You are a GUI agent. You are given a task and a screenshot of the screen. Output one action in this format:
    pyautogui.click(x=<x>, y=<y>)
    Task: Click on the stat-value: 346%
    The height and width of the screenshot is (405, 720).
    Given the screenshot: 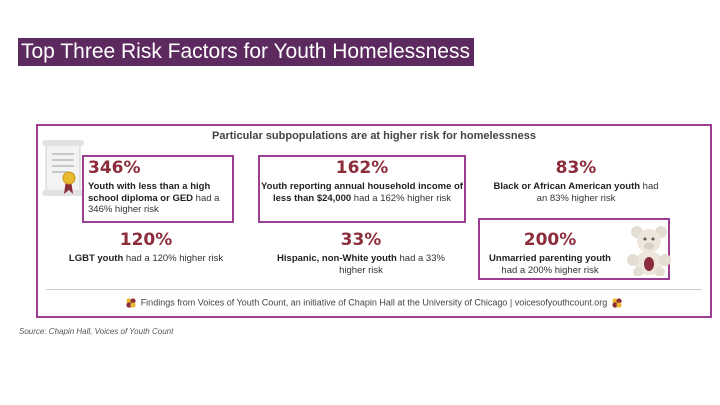 What is the action you would take?
    pyautogui.click(x=114, y=168)
    